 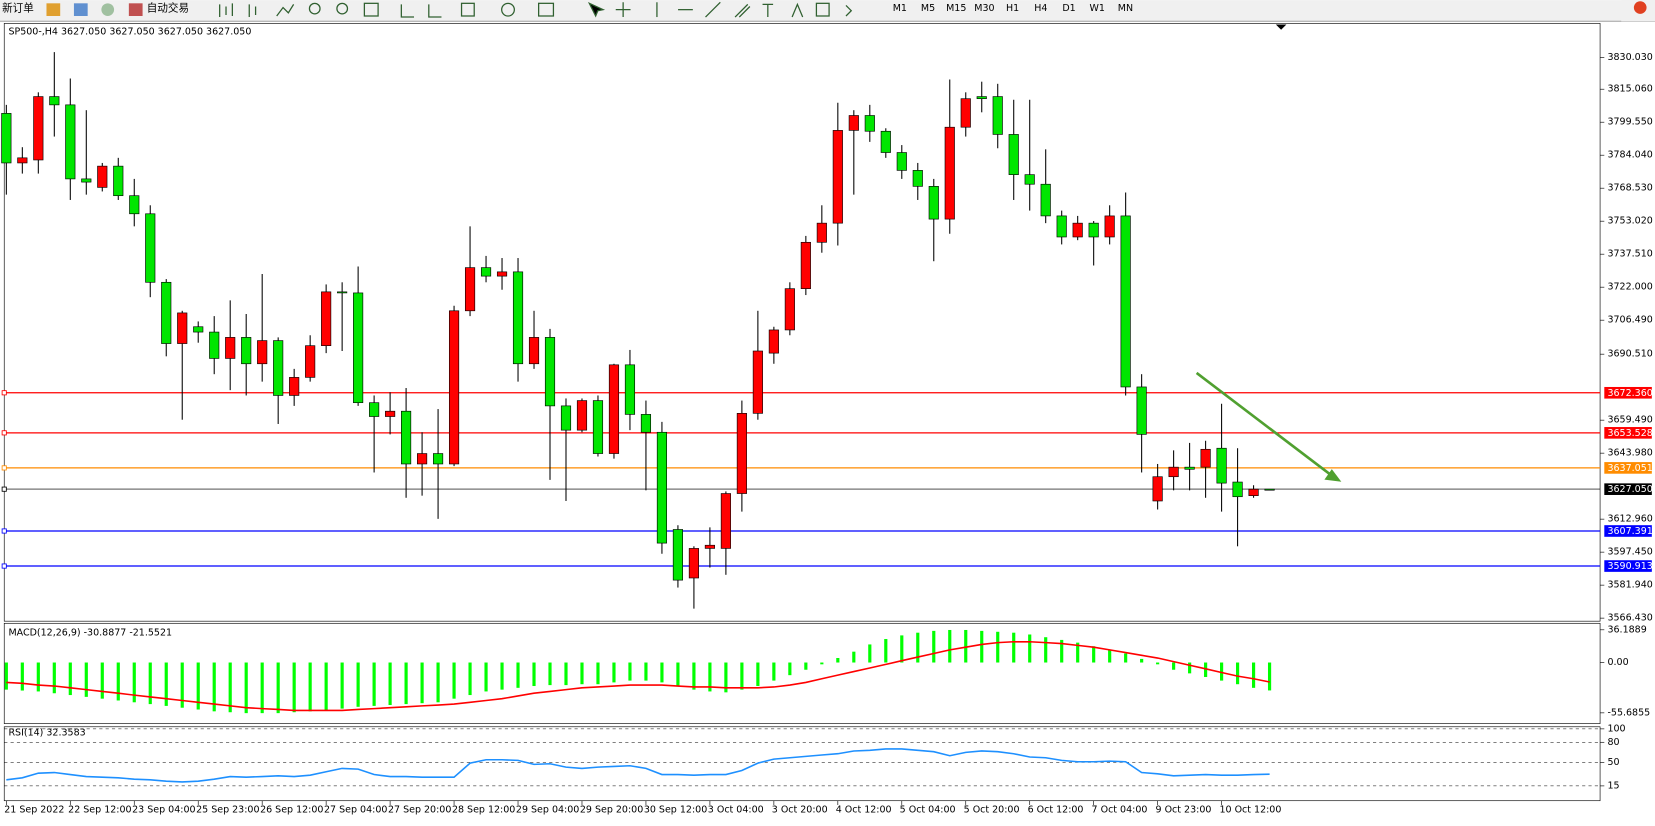 I want to click on timeframe-button: H1, so click(x=1012, y=8).